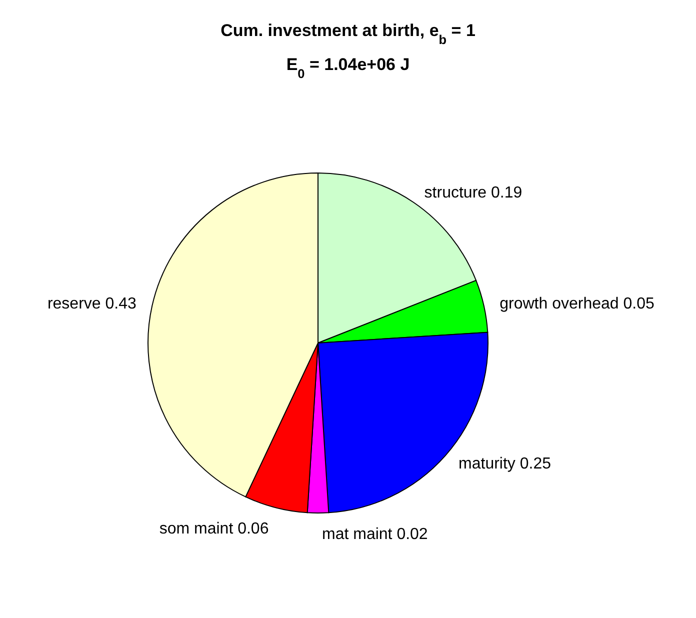  Describe the element at coordinates (375, 534) in the screenshot. I see `slice-label: mat maint 0.02` at that location.